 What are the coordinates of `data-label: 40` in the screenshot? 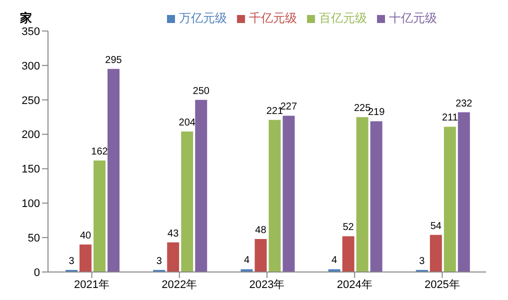 It's located at (86, 236).